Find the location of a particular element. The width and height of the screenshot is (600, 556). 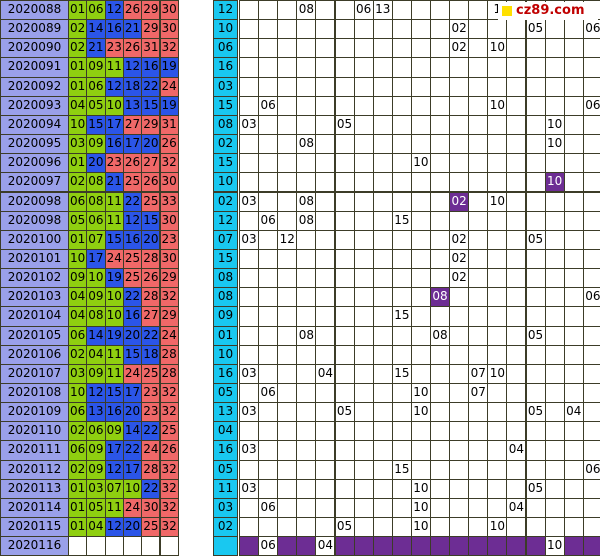

red-ball-cell: 23 is located at coordinates (151, 393).